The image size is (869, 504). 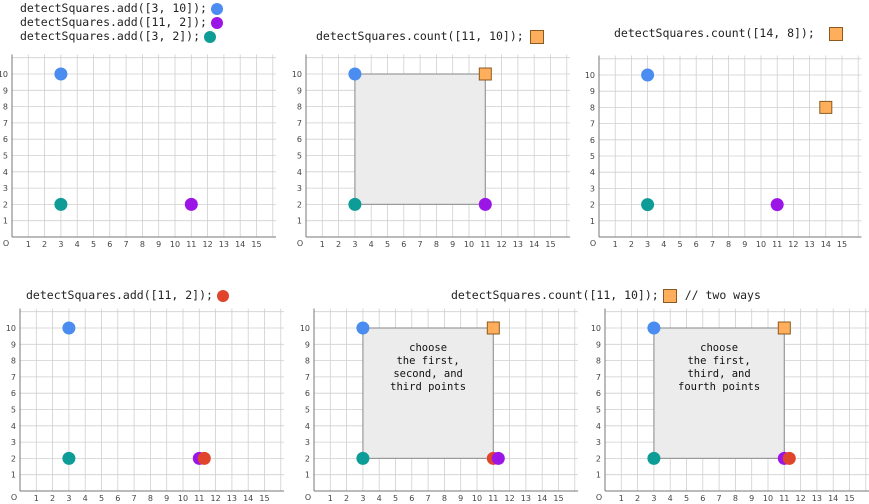 I want to click on caption-add-1: detectSquares.add([3, 10]);, so click(x=121, y=8).